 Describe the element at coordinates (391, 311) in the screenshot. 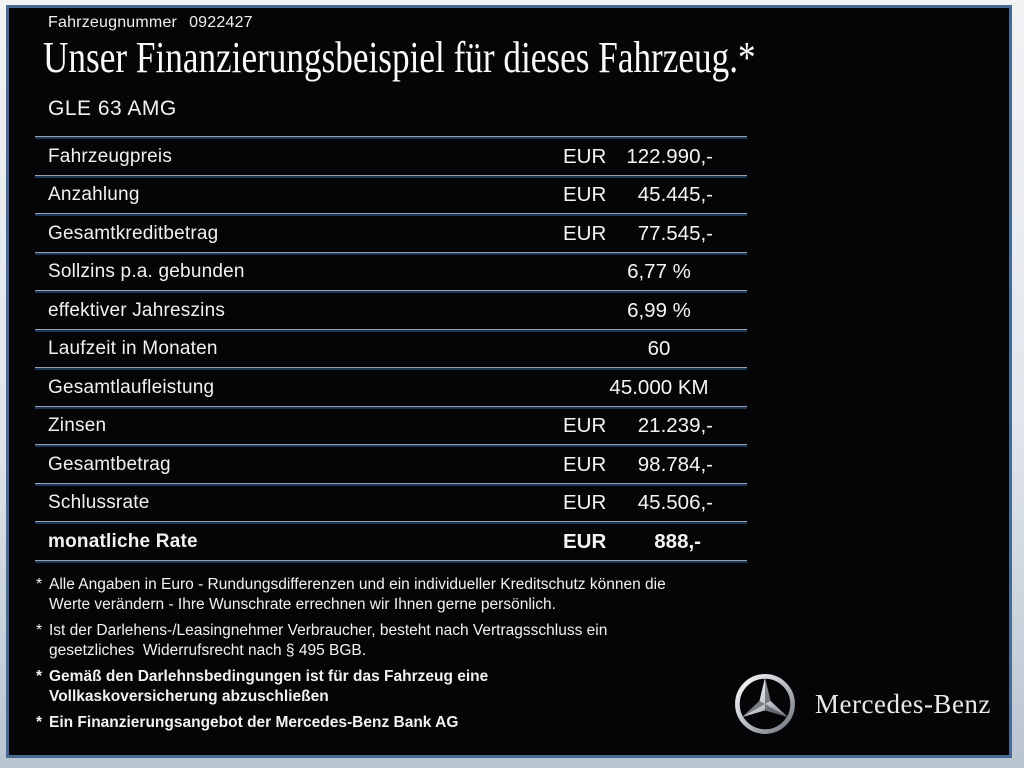

I see `table-row: effektiver Jahreszins 6,99 %` at that location.